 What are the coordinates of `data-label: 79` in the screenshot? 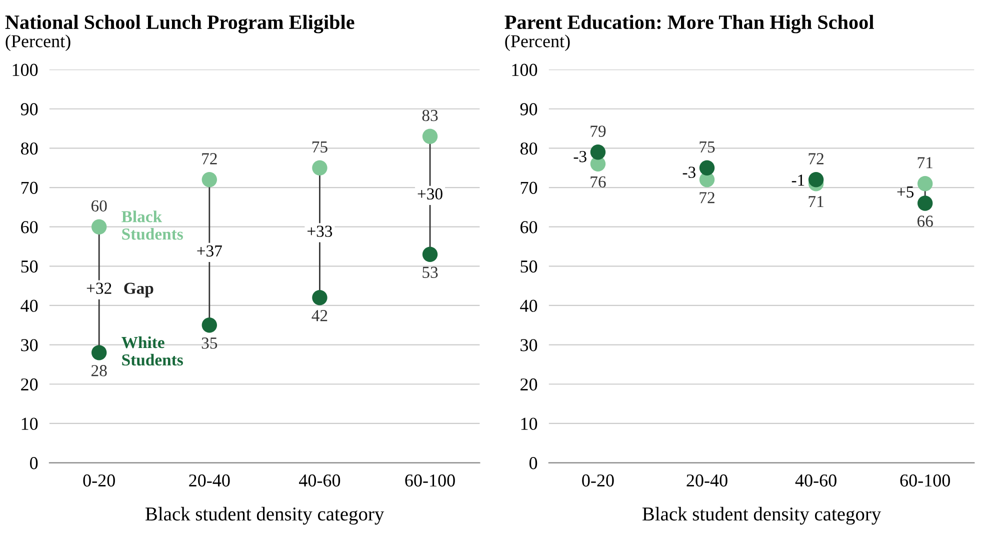 It's located at (598, 131).